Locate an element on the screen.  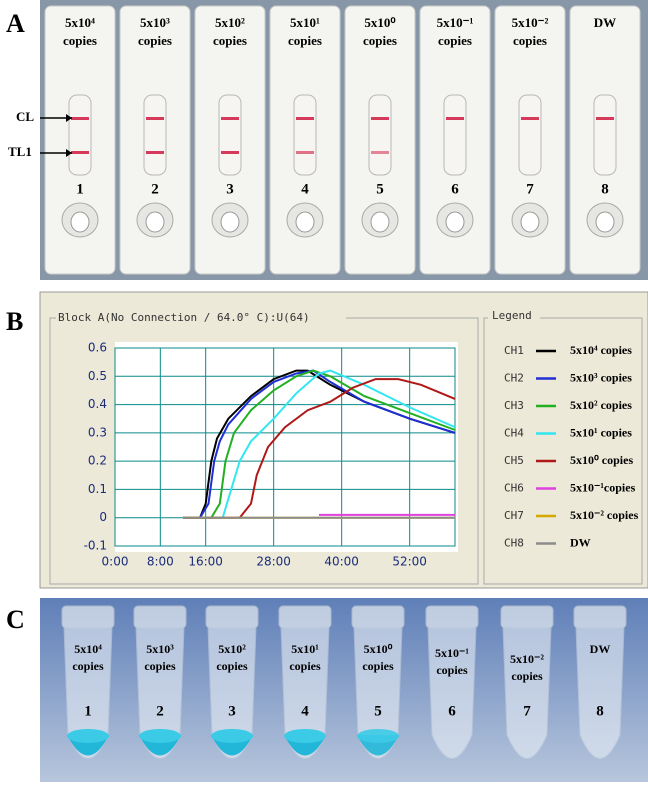
legend-name: CH3 is located at coordinates (514, 405).